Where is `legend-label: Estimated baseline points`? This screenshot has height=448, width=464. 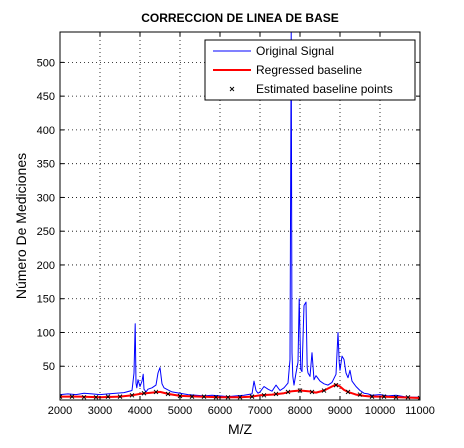
legend-label: Estimated baseline points is located at coordinates (324, 89).